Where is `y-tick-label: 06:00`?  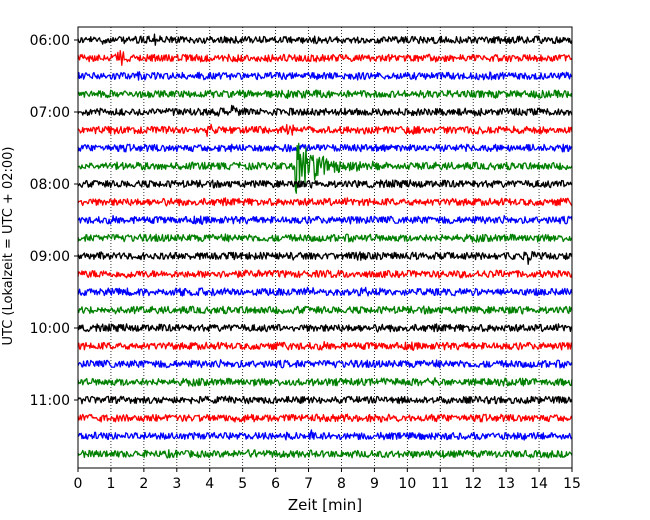
y-tick-label: 06:00 is located at coordinates (50, 41).